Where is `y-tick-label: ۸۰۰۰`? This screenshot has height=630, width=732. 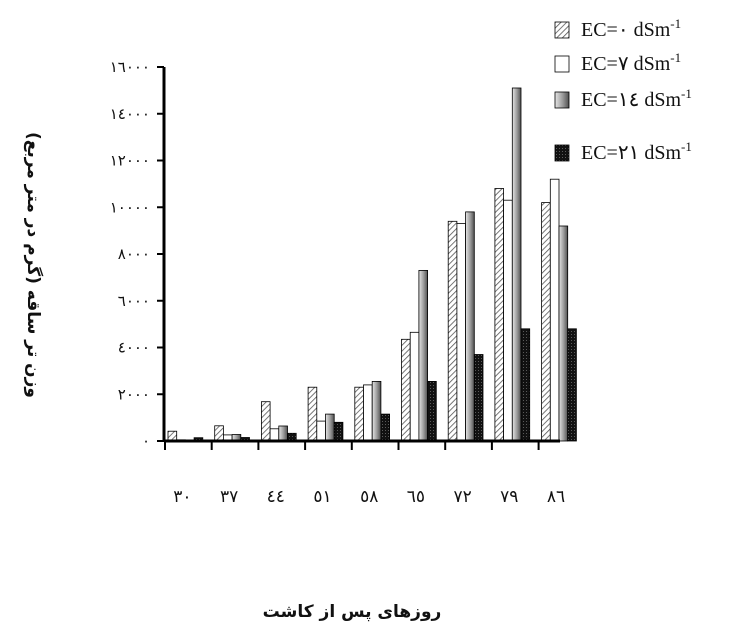 y-tick-label: ۸۰۰۰ is located at coordinates (134, 254).